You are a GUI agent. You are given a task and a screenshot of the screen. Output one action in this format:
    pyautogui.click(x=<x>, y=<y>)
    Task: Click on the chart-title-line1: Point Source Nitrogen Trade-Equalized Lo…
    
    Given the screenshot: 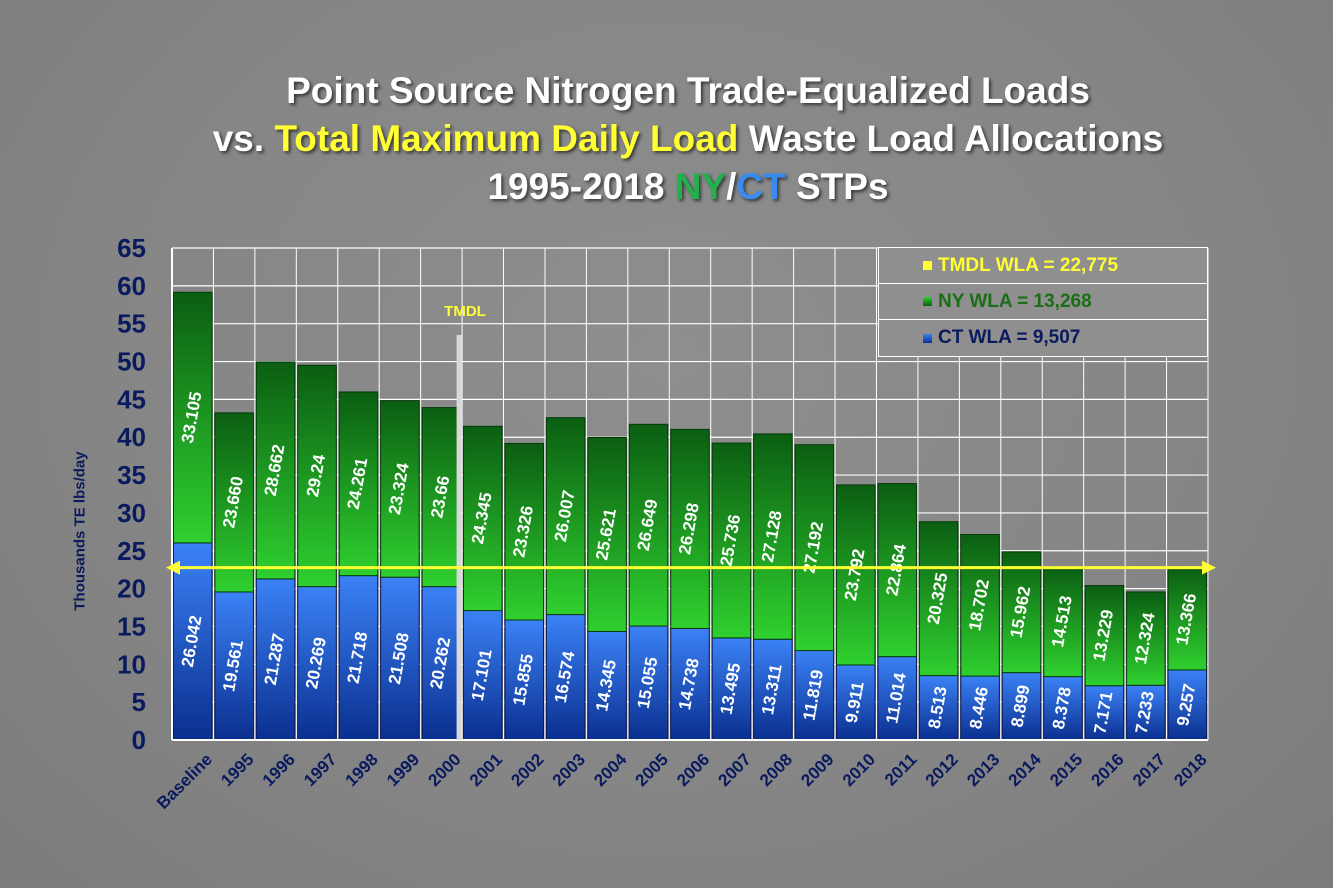 What is the action you would take?
    pyautogui.click(x=688, y=90)
    